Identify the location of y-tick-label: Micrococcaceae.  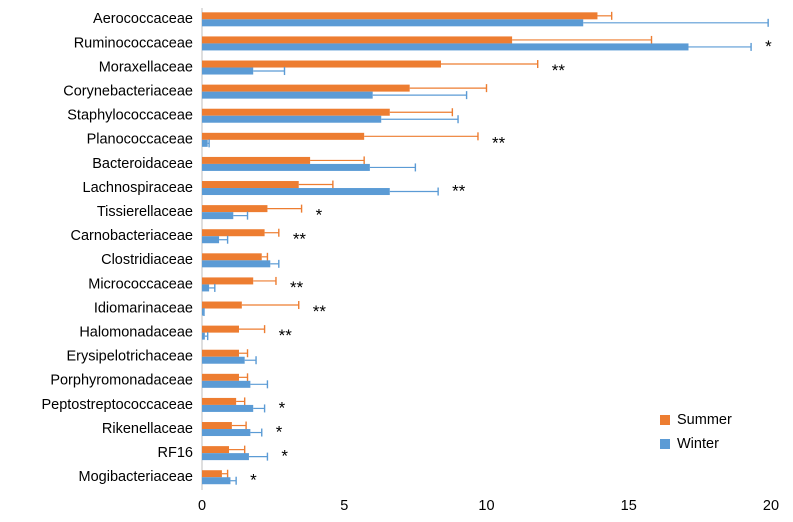
(140, 284).